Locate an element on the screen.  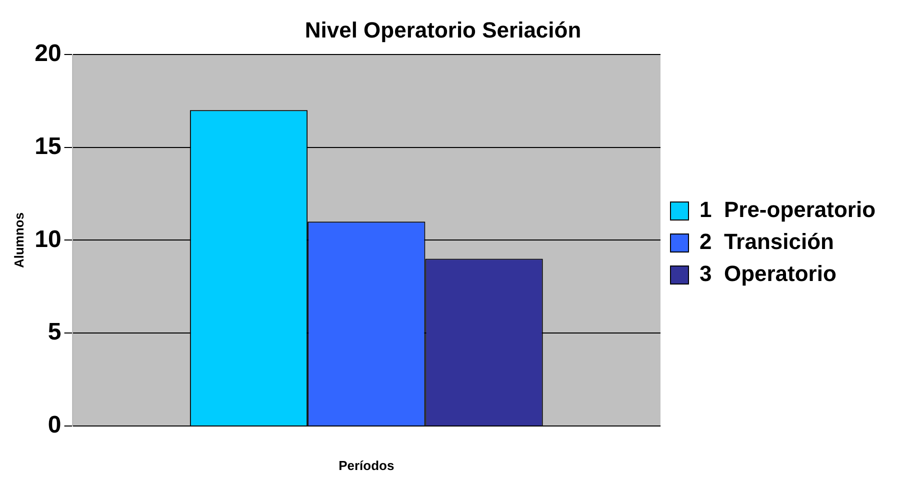
x-axis-title: Períodos is located at coordinates (366, 465).